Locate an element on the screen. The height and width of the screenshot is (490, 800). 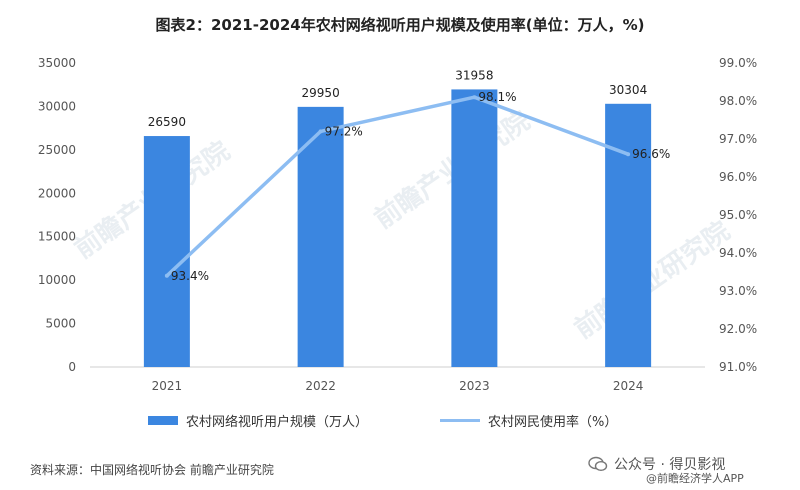
wechat-watermark: 公众号 · 得贝影视 is located at coordinates (656, 464).